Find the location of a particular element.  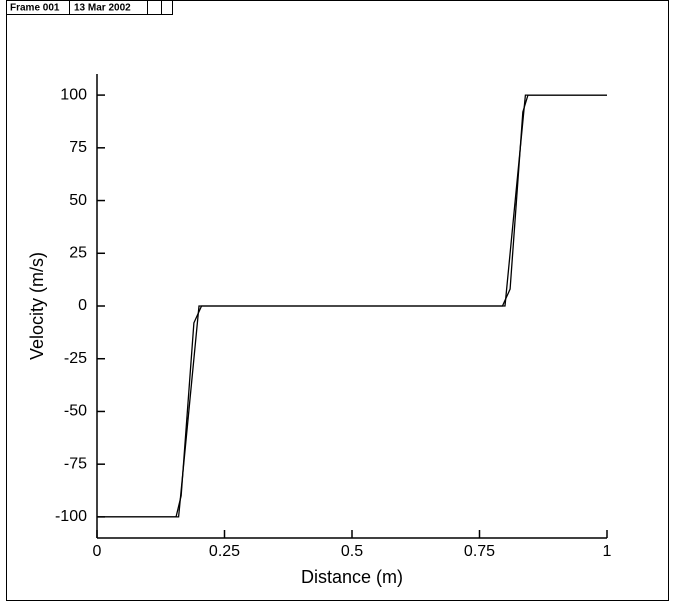

y-tick-label: 100 is located at coordinates (73, 94).